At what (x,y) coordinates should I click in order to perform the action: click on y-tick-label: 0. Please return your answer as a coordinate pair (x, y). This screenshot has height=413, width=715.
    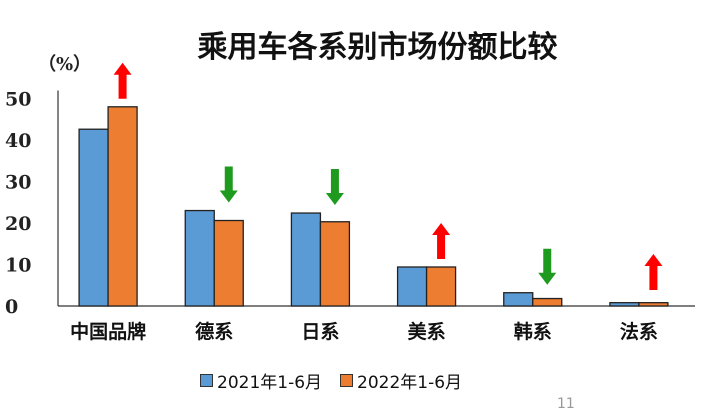
    Looking at the image, I should click on (11, 307).